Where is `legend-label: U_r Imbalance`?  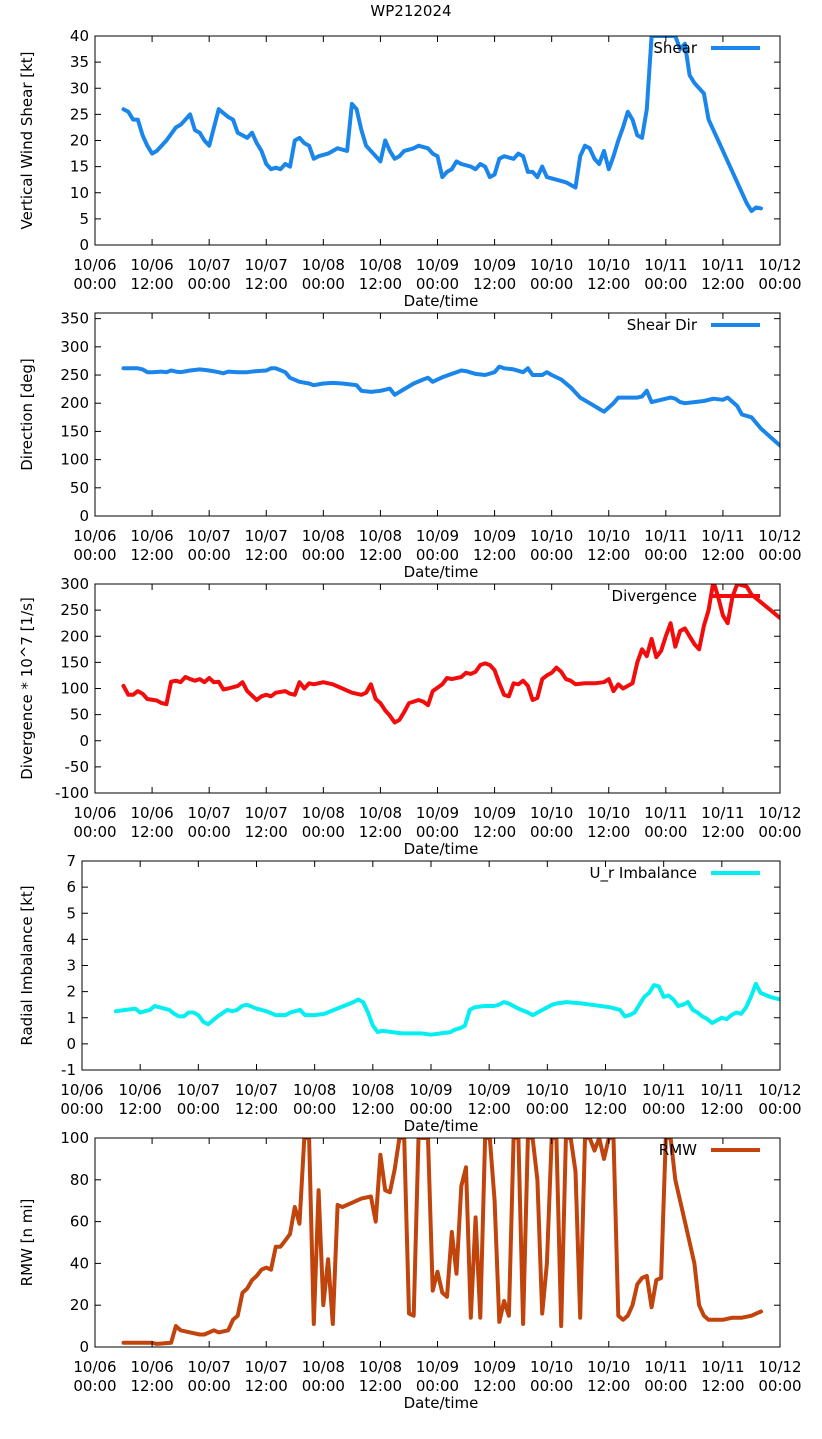 legend-label: U_r Imbalance is located at coordinates (643, 873).